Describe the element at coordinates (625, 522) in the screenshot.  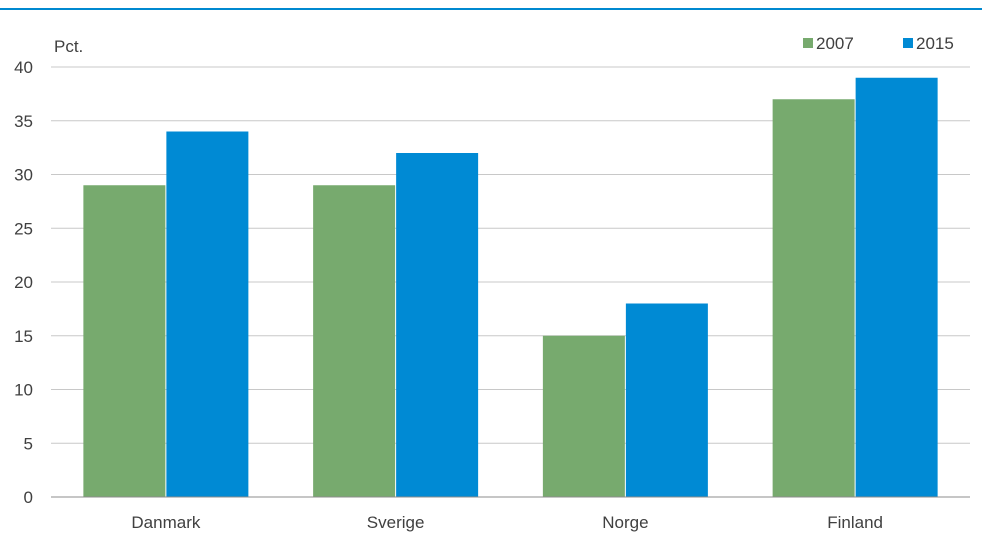
I see `x-tick-label: Norge` at that location.